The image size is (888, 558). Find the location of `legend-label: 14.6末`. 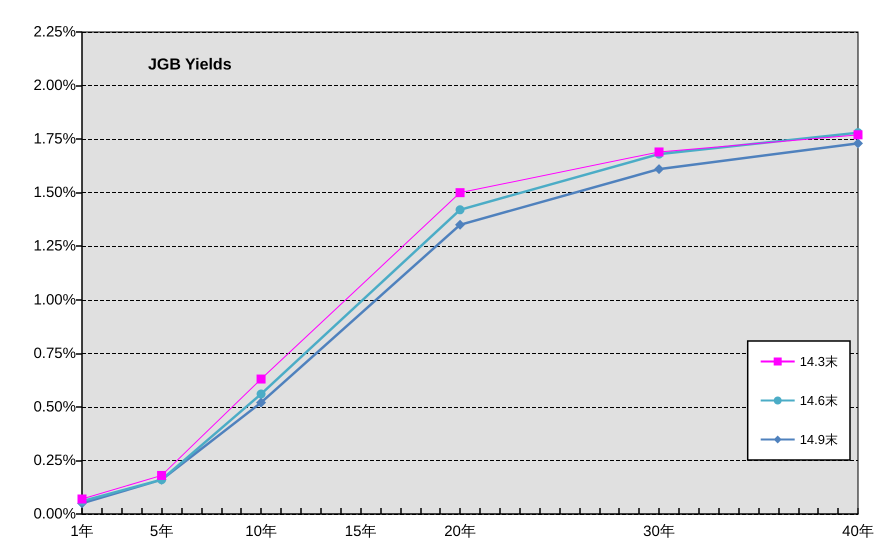

legend-label: 14.6末 is located at coordinates (819, 400).